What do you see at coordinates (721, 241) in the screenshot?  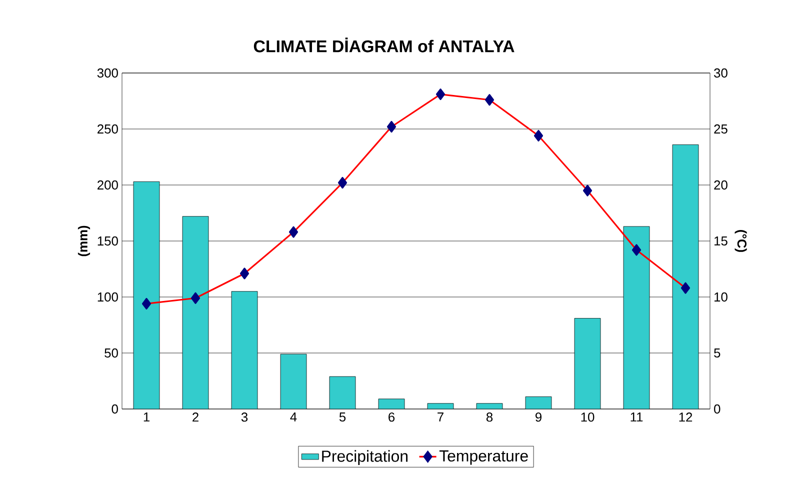 I see `y2-tick-label: 15` at bounding box center [721, 241].